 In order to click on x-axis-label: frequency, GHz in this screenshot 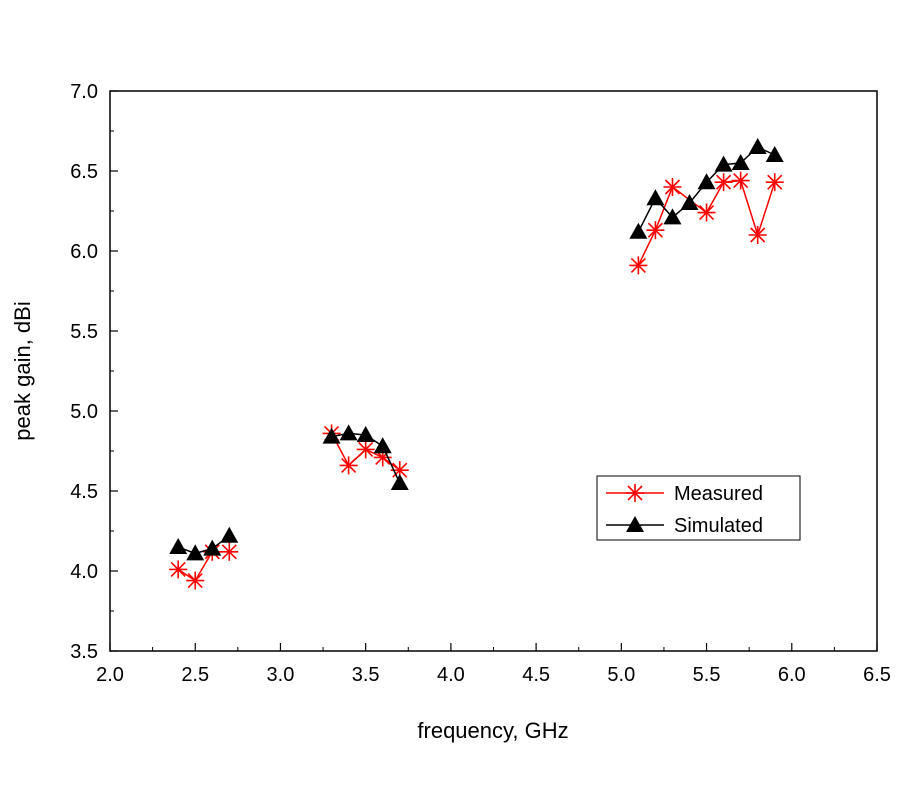, I will do `click(492, 730)`.